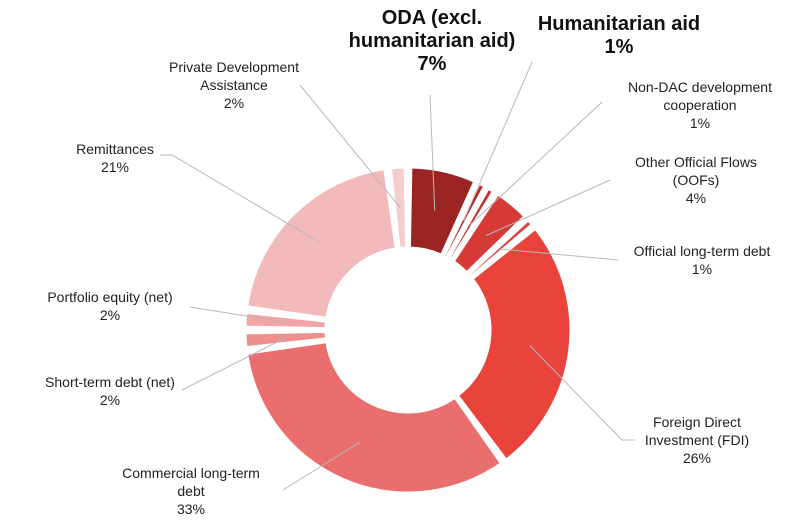 This screenshot has width=800, height=527. What do you see at coordinates (432, 64) in the screenshot?
I see `slice-percent: 7%` at bounding box center [432, 64].